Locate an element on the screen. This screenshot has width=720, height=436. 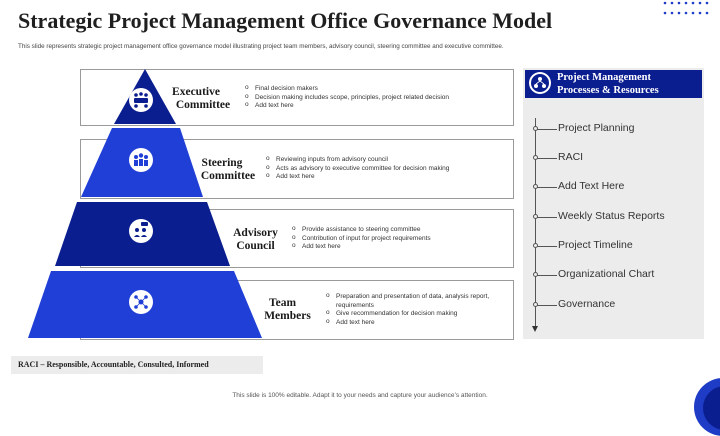
bullet-item: Give recommendation for decision making is located at coordinates (416, 314).